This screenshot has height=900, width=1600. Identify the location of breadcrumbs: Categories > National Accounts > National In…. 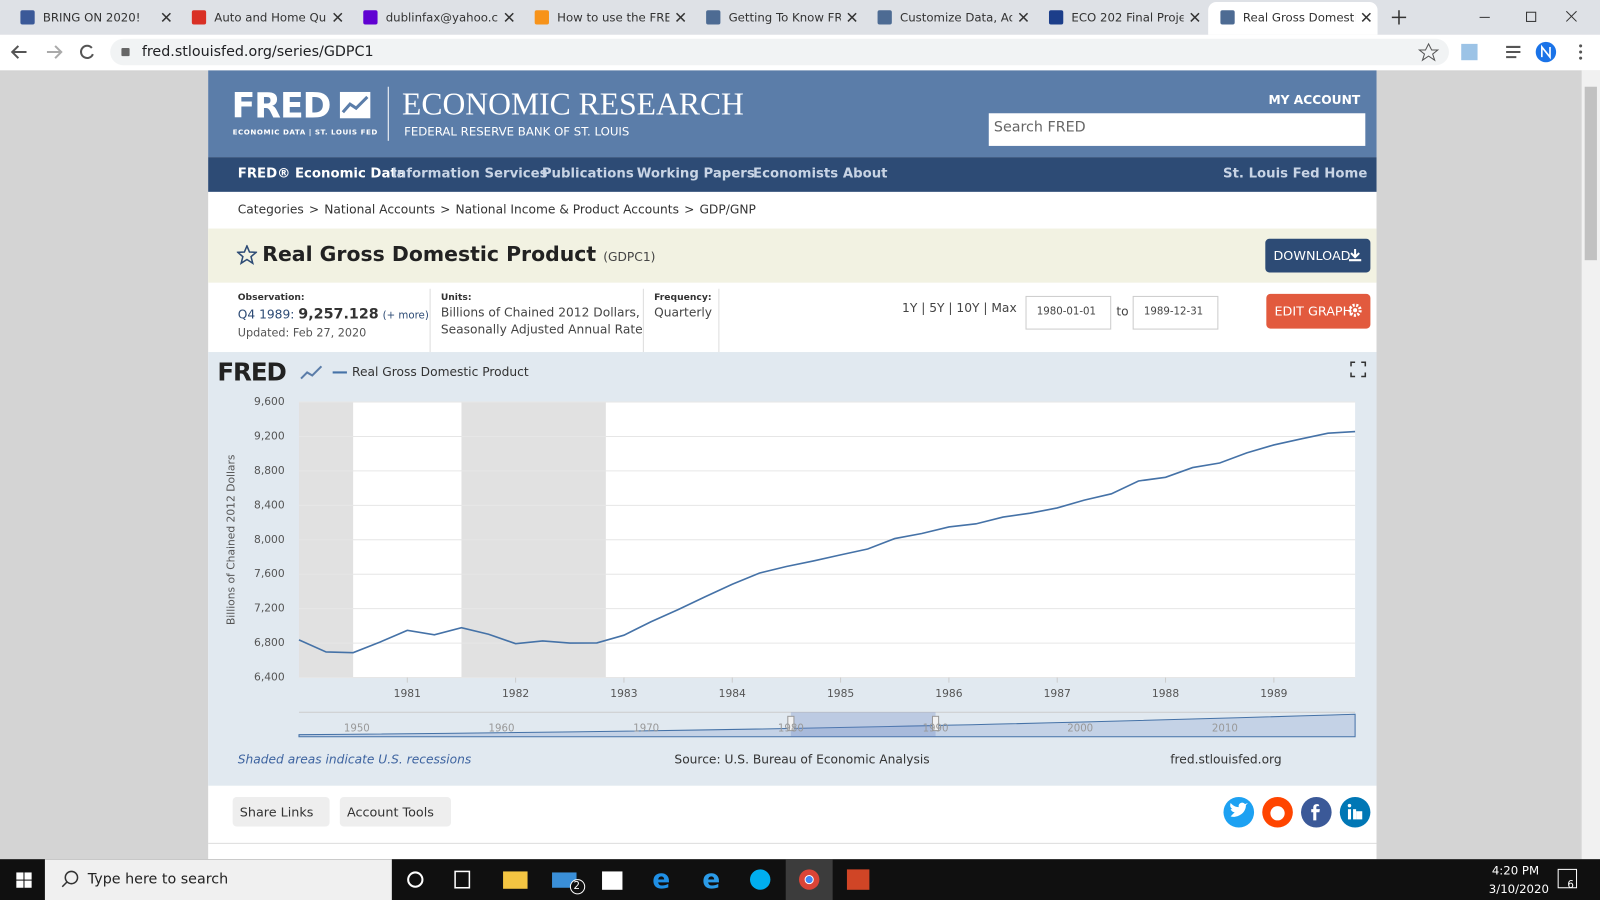
(497, 209).